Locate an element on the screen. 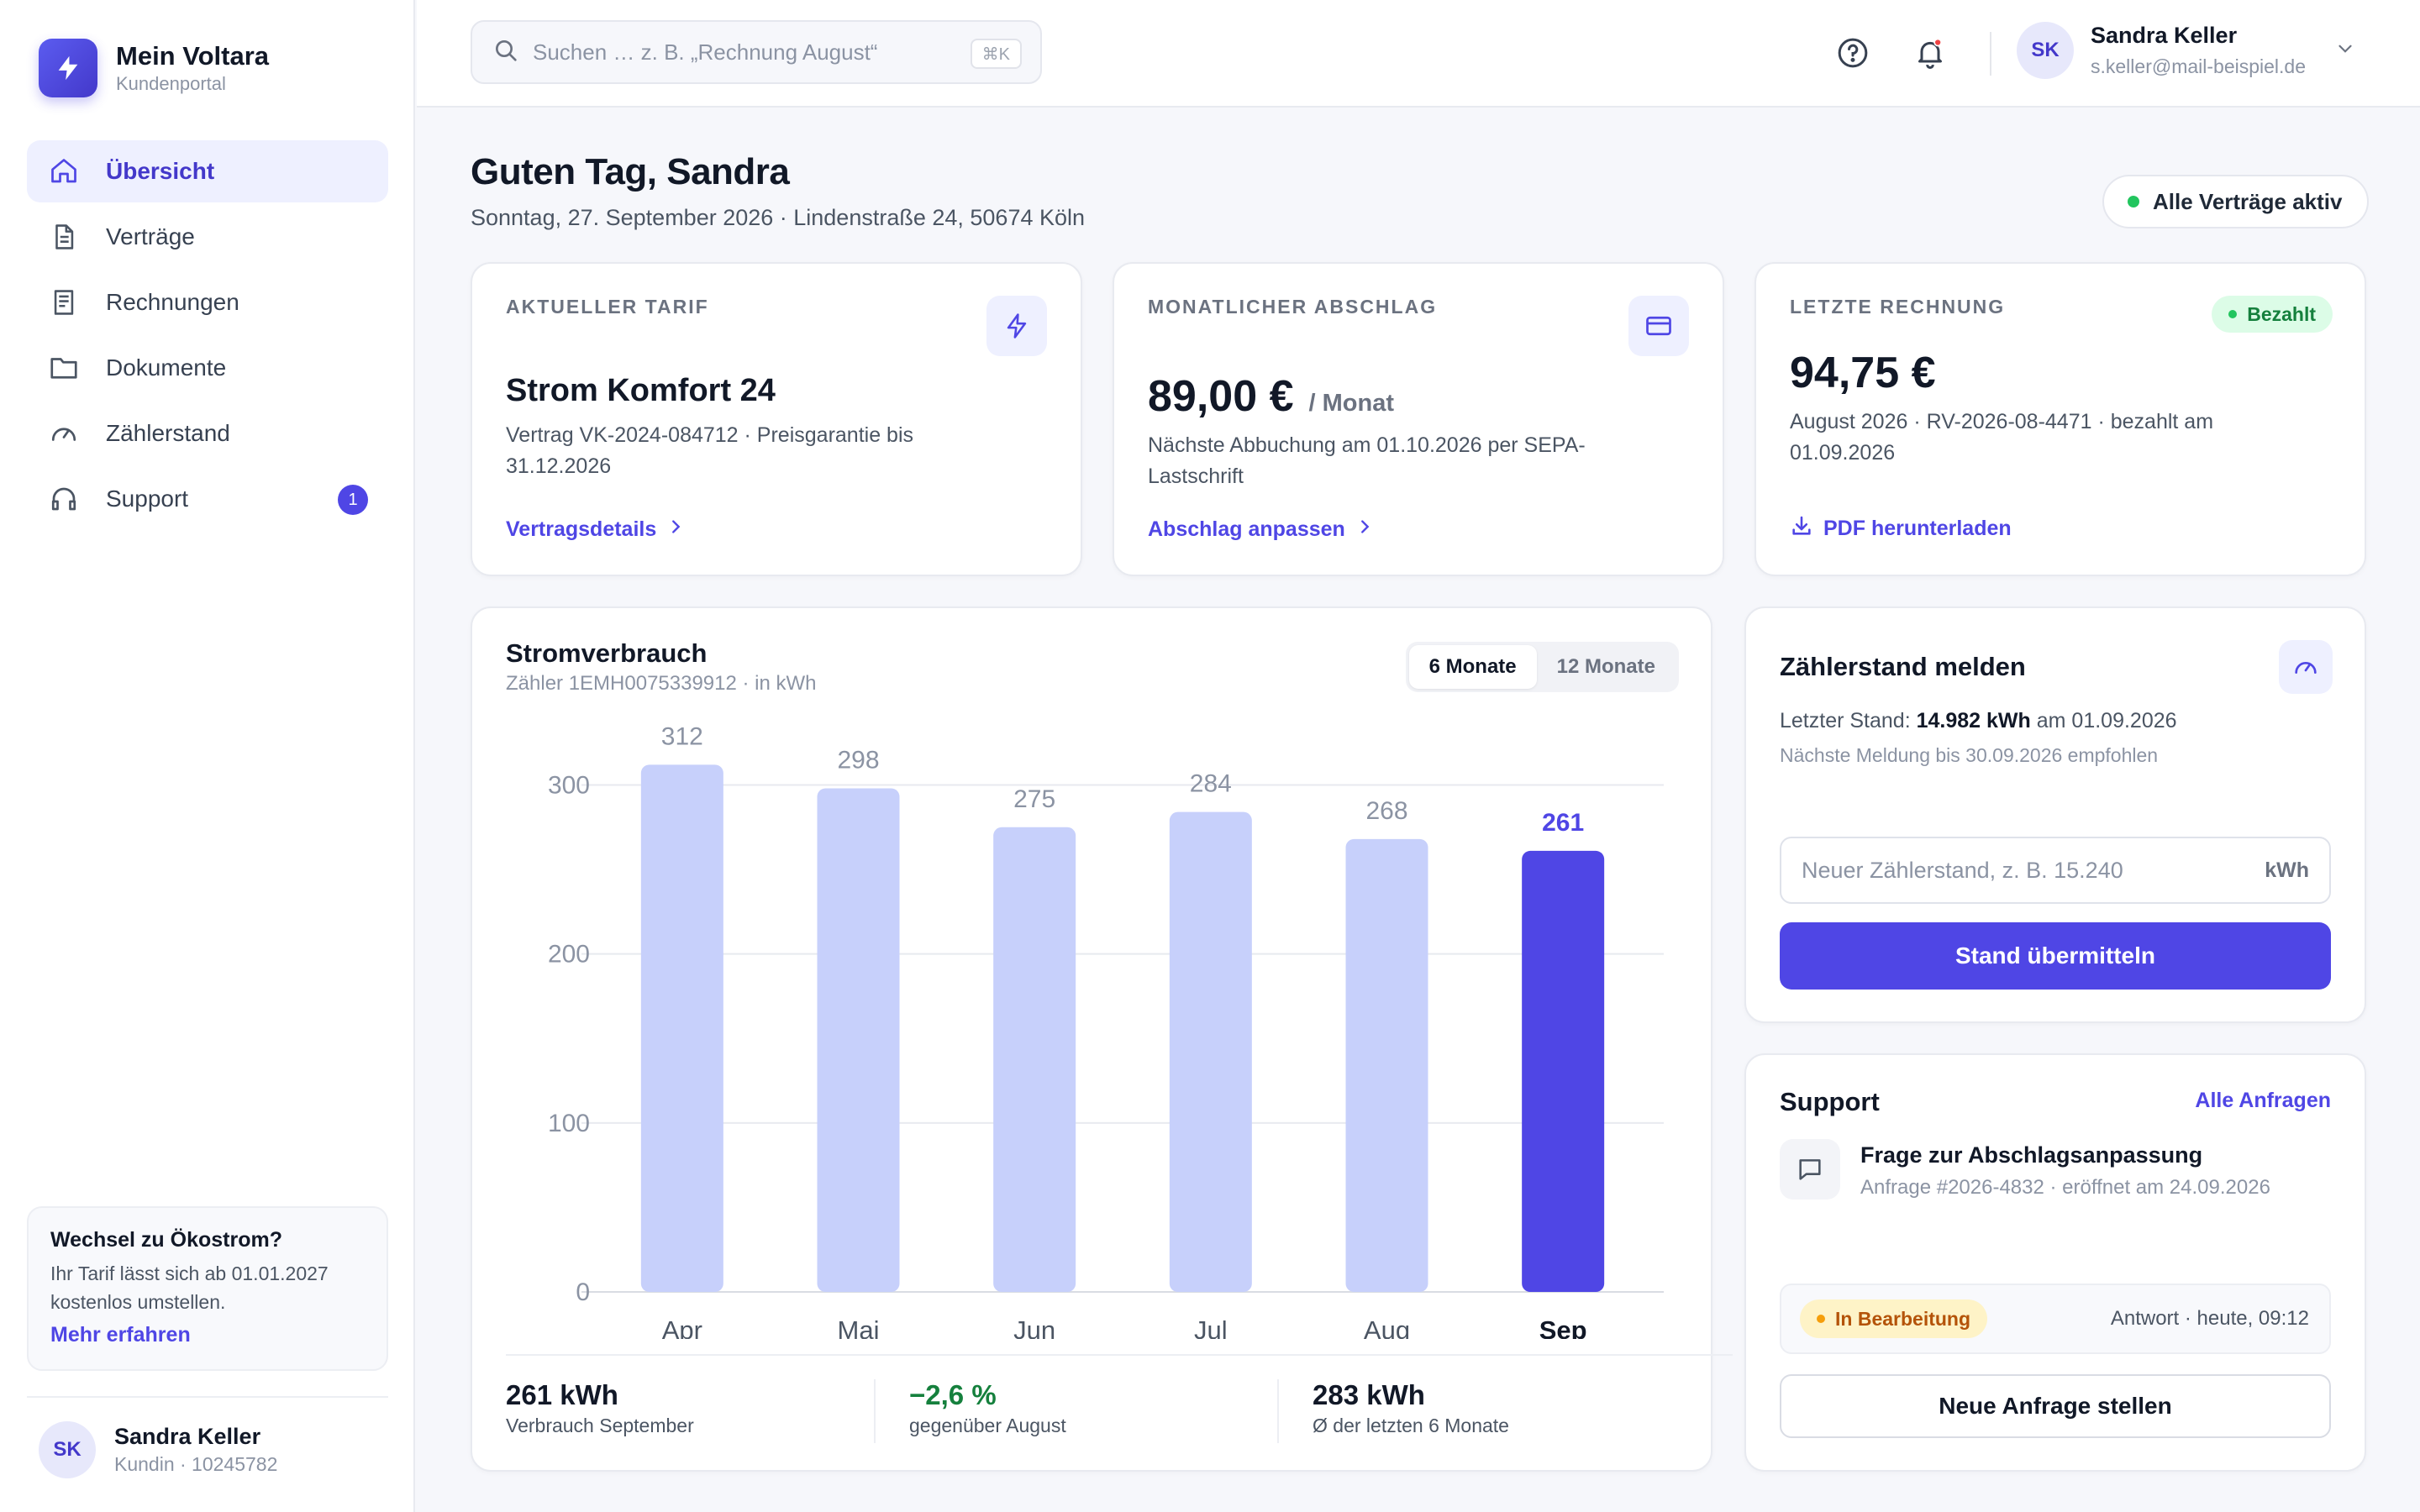 The image size is (2420, 1512). search-icon is located at coordinates (506, 52).